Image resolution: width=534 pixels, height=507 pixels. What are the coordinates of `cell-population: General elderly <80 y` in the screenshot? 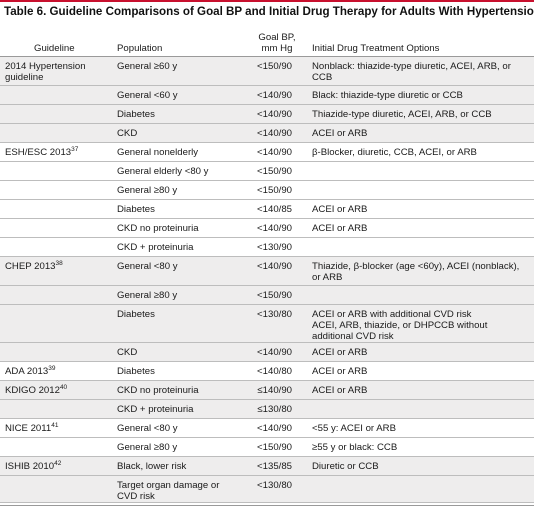 It's located at (176, 171).